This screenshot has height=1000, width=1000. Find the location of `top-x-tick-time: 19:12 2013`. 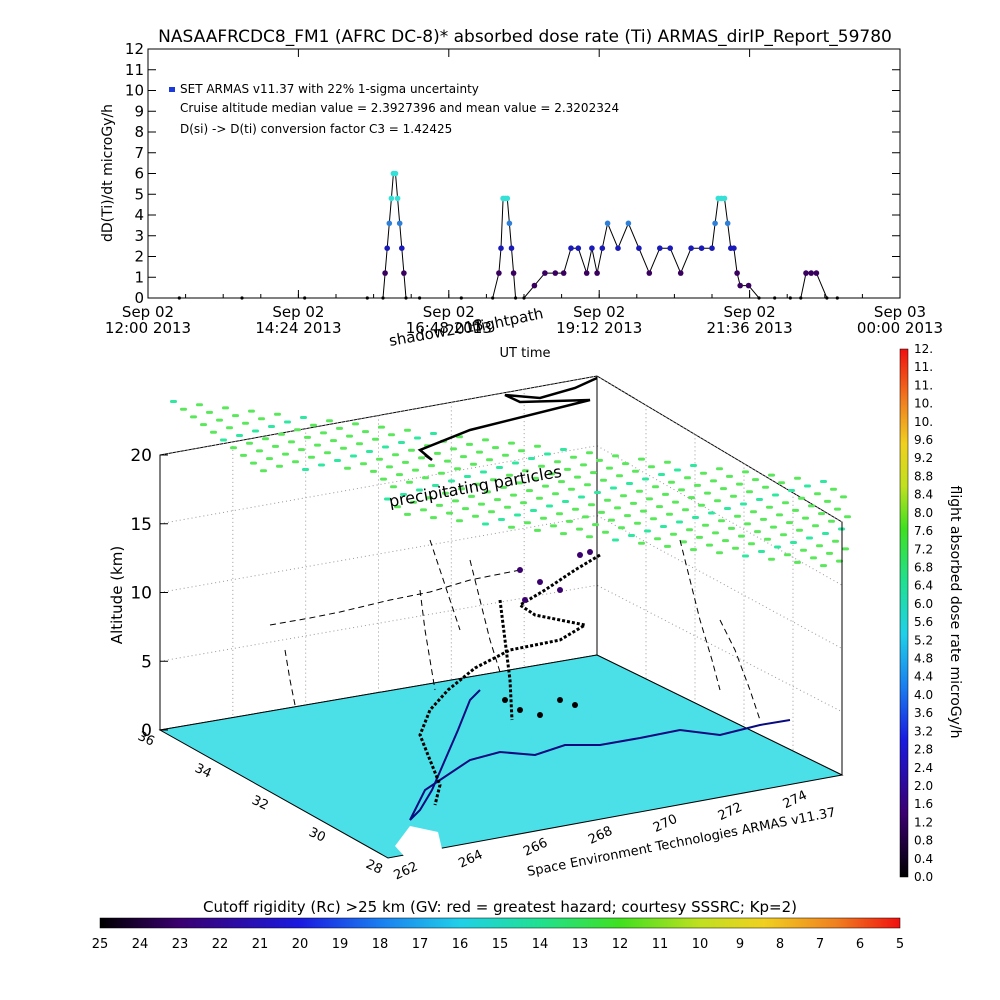

top-x-tick-time: 19:12 2013 is located at coordinates (599, 328).